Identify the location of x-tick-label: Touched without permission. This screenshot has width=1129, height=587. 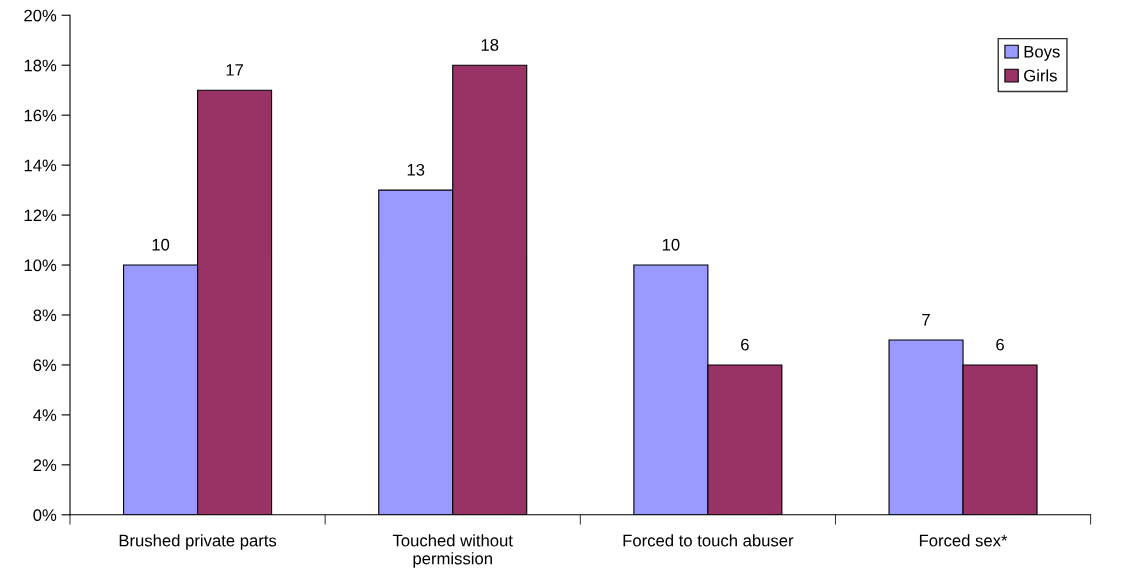
(452, 551).